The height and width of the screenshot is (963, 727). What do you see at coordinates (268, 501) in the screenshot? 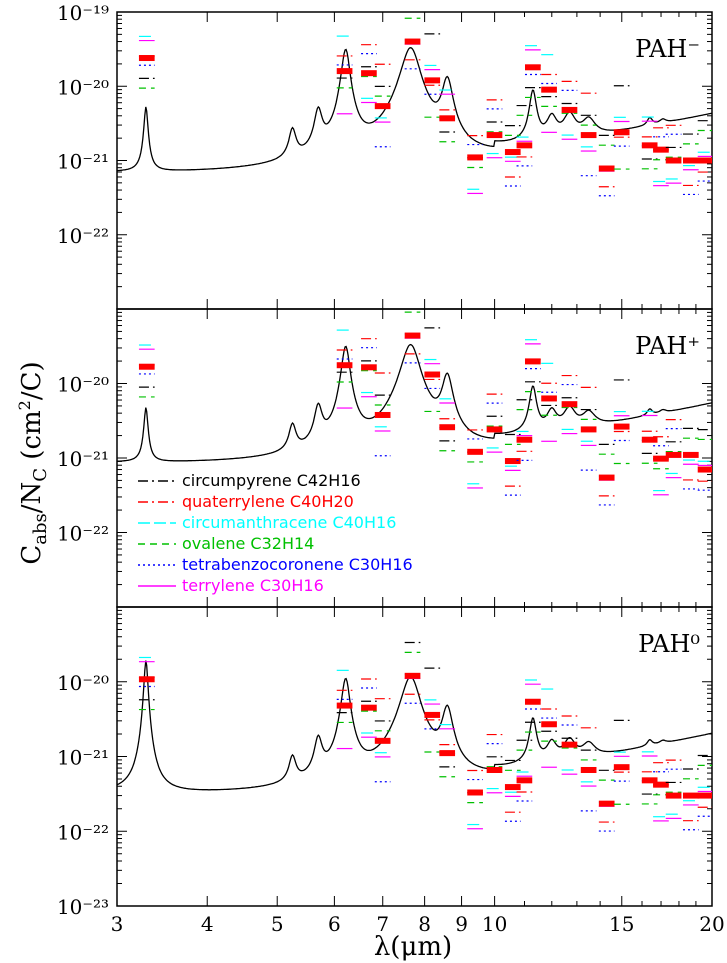
I see `legend-entry: quaterrylene C40H20` at bounding box center [268, 501].